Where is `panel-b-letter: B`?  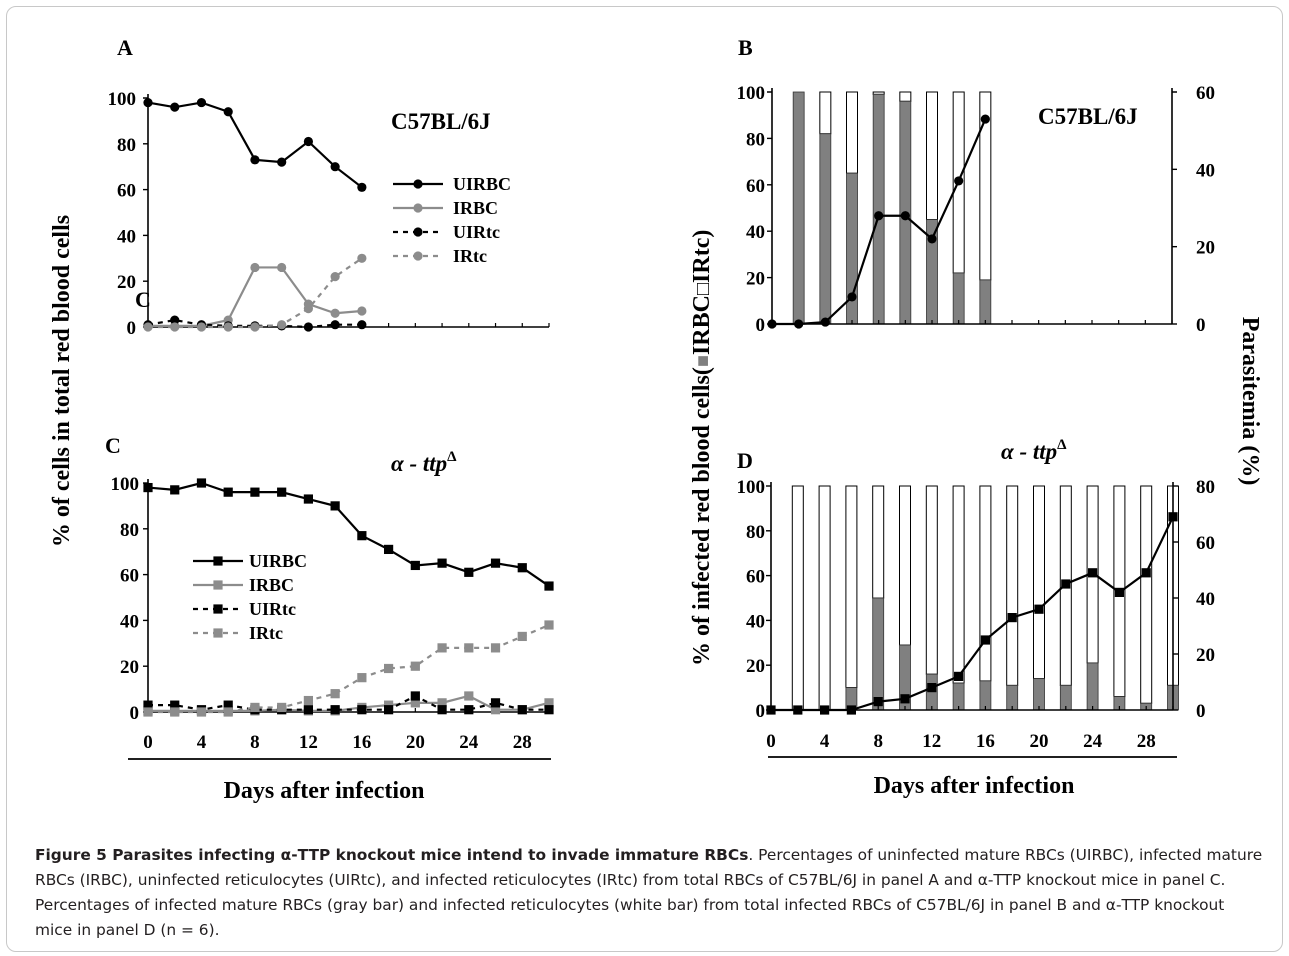
panel-b-letter: B is located at coordinates (745, 47).